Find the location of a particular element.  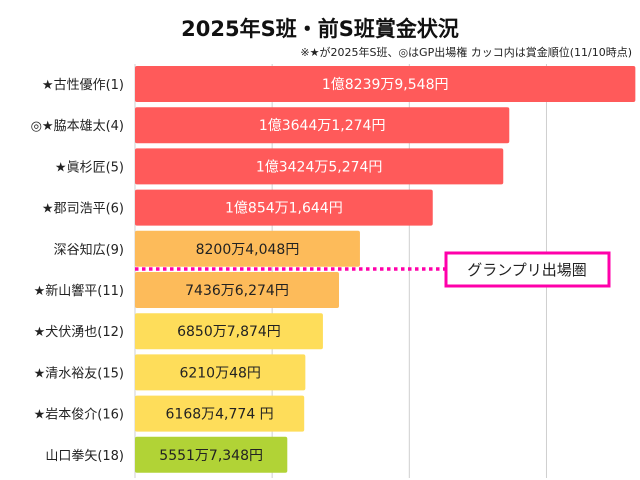

gp-cutoff-label: グランプリ出場圏 is located at coordinates (527, 270).